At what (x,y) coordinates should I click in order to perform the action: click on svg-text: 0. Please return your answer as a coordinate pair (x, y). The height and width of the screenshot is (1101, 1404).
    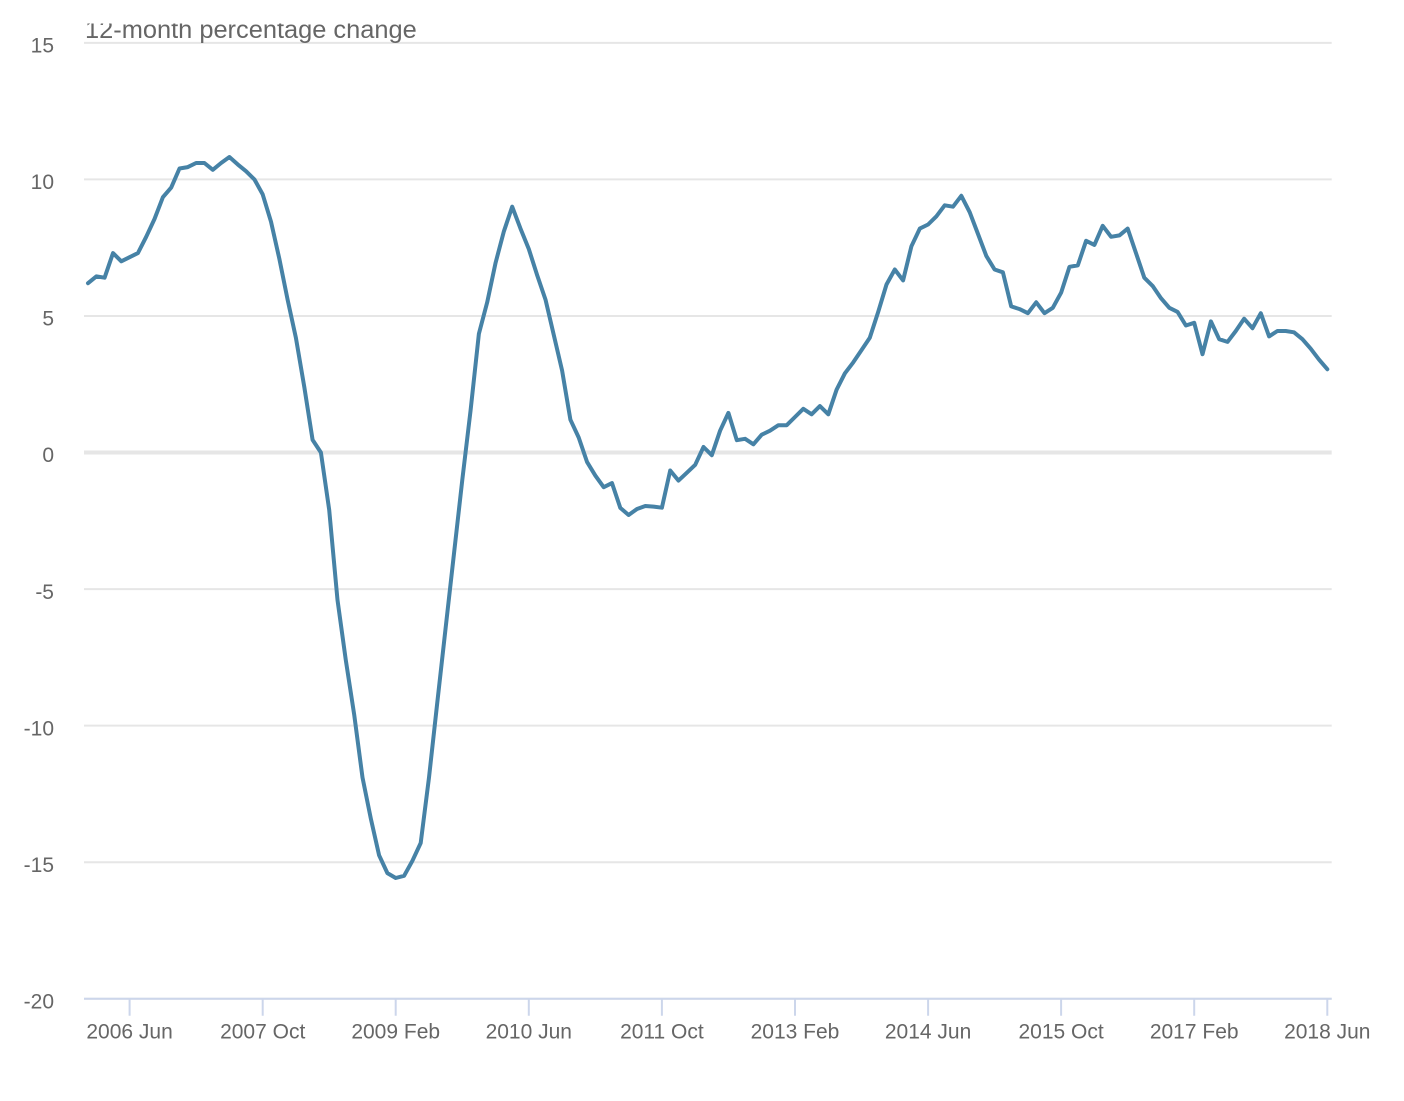
    Looking at the image, I should click on (48, 455).